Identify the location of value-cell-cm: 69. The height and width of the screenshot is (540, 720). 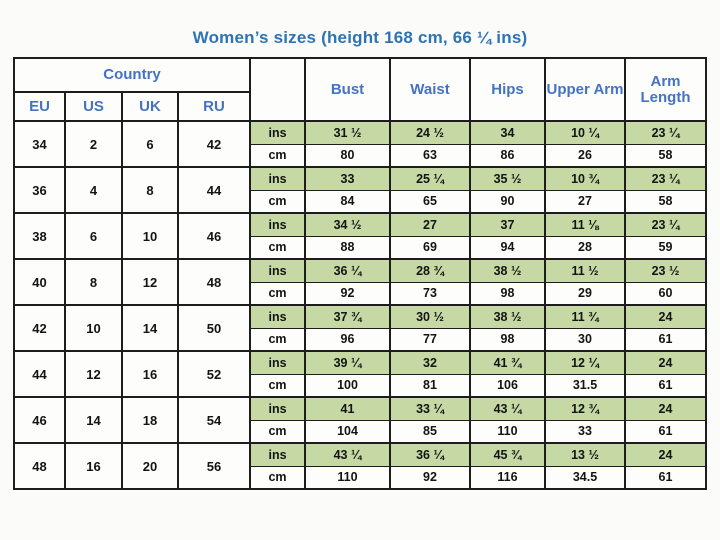
(430, 247).